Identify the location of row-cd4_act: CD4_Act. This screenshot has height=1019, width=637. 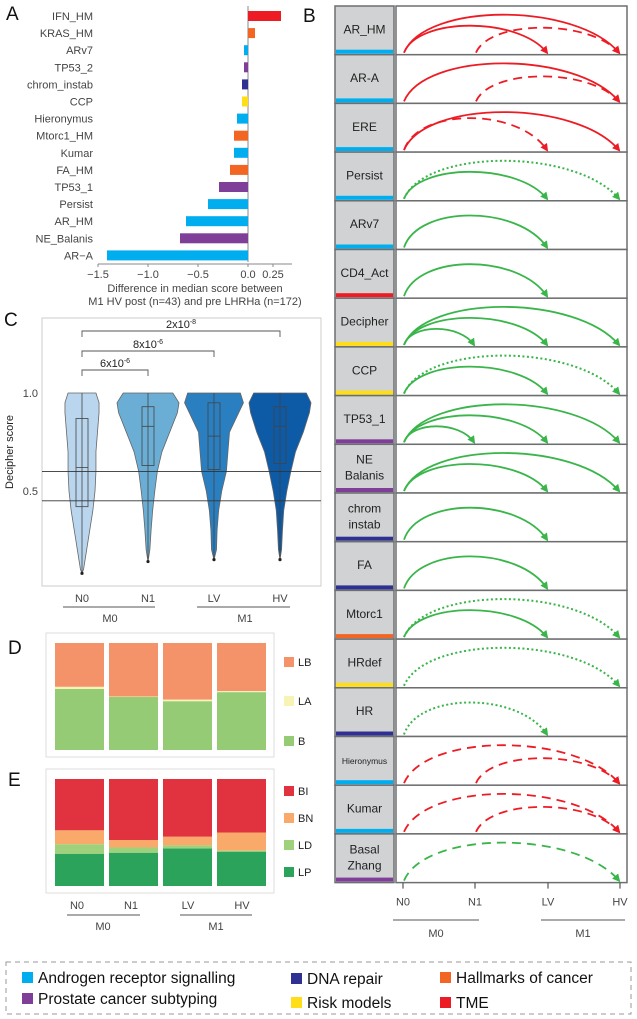
(481, 273).